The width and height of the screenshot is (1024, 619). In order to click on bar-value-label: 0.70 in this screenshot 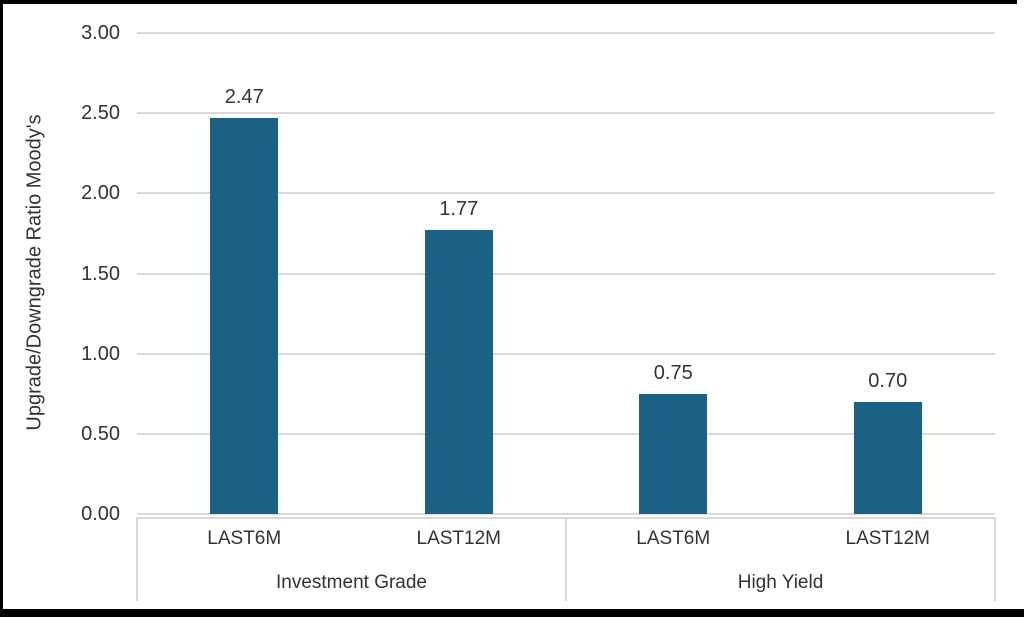, I will do `click(888, 380)`.